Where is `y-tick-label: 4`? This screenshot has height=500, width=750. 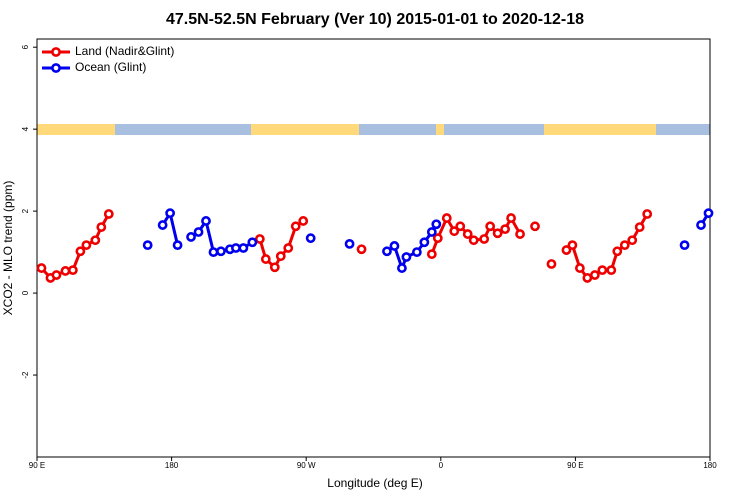
y-tick-label: 4 is located at coordinates (25, 128).